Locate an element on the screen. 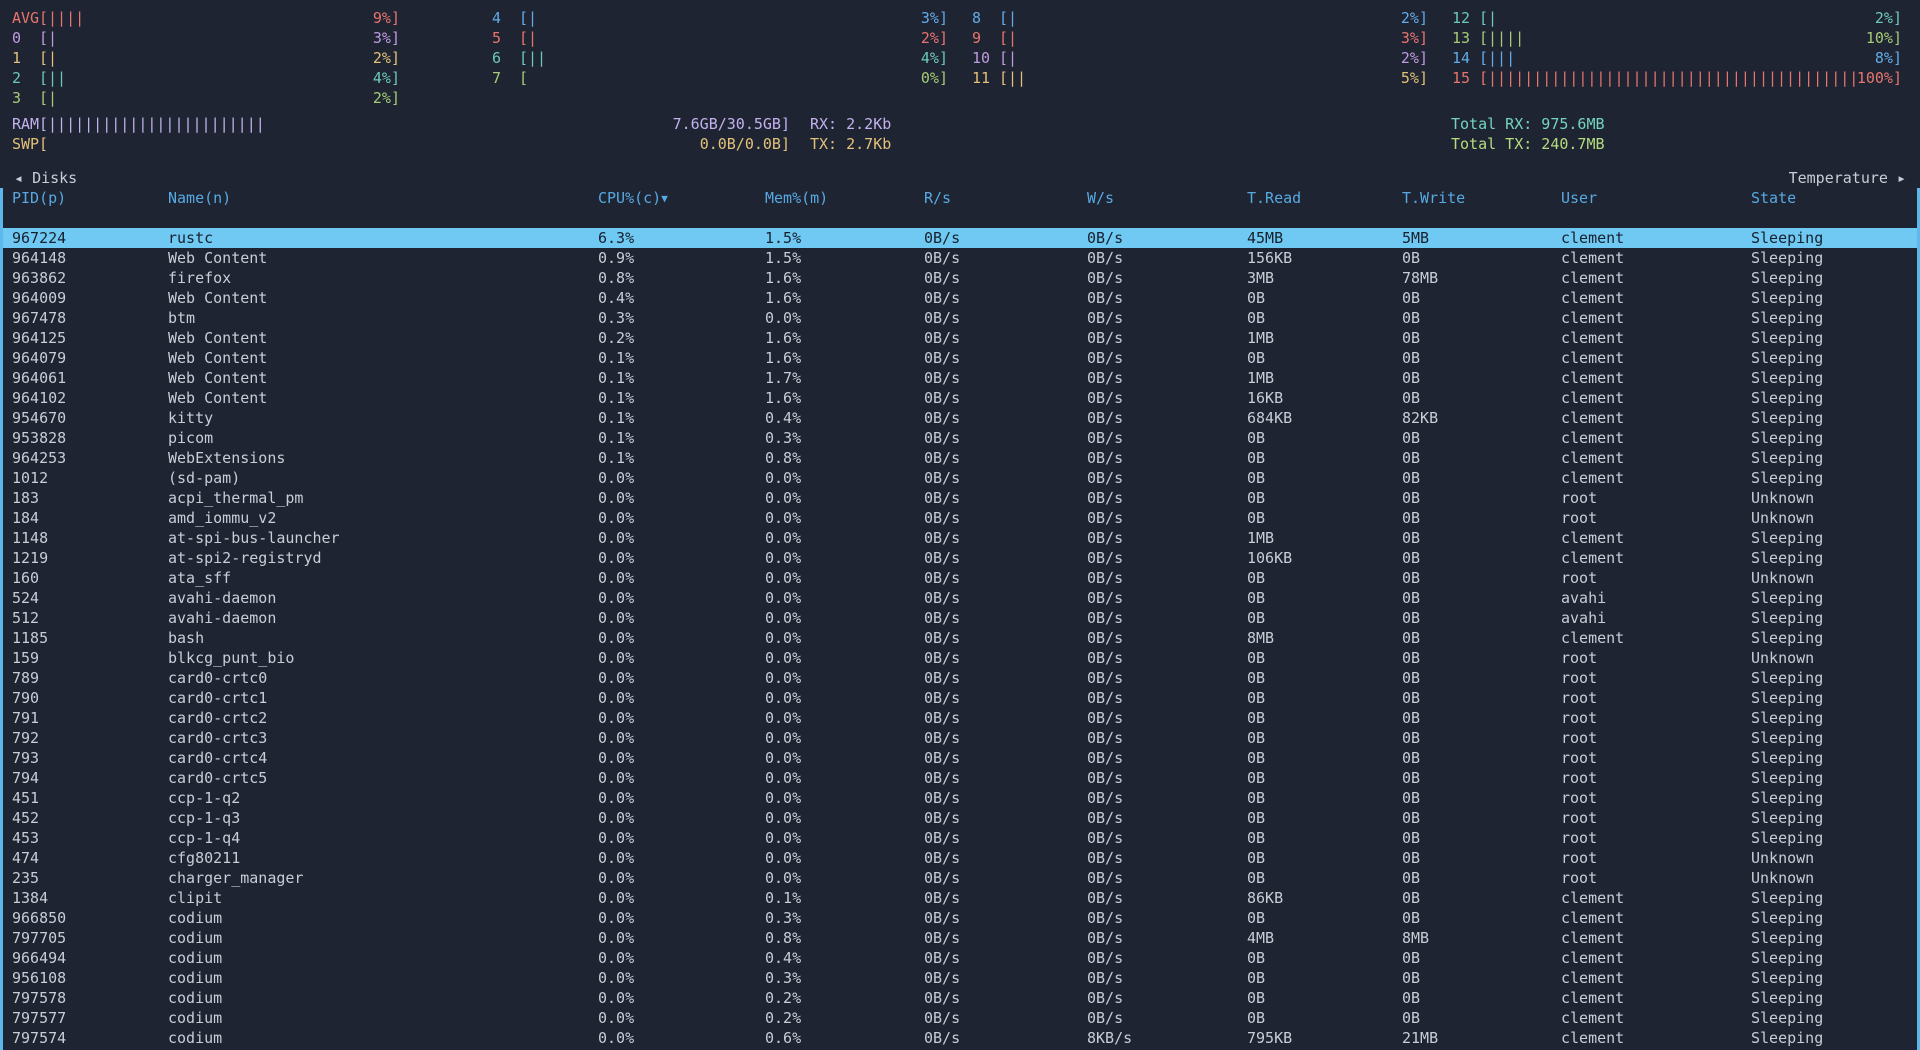 The width and height of the screenshot is (1920, 1050). column-header-pid: PID(p) is located at coordinates (39, 198).